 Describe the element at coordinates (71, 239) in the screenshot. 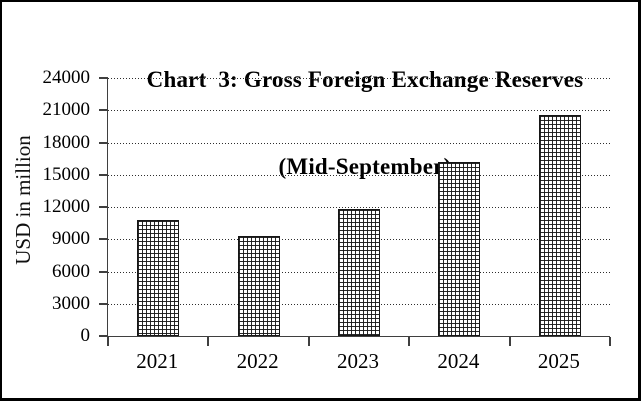

I see `y-axis-tick-label: 9000` at that location.